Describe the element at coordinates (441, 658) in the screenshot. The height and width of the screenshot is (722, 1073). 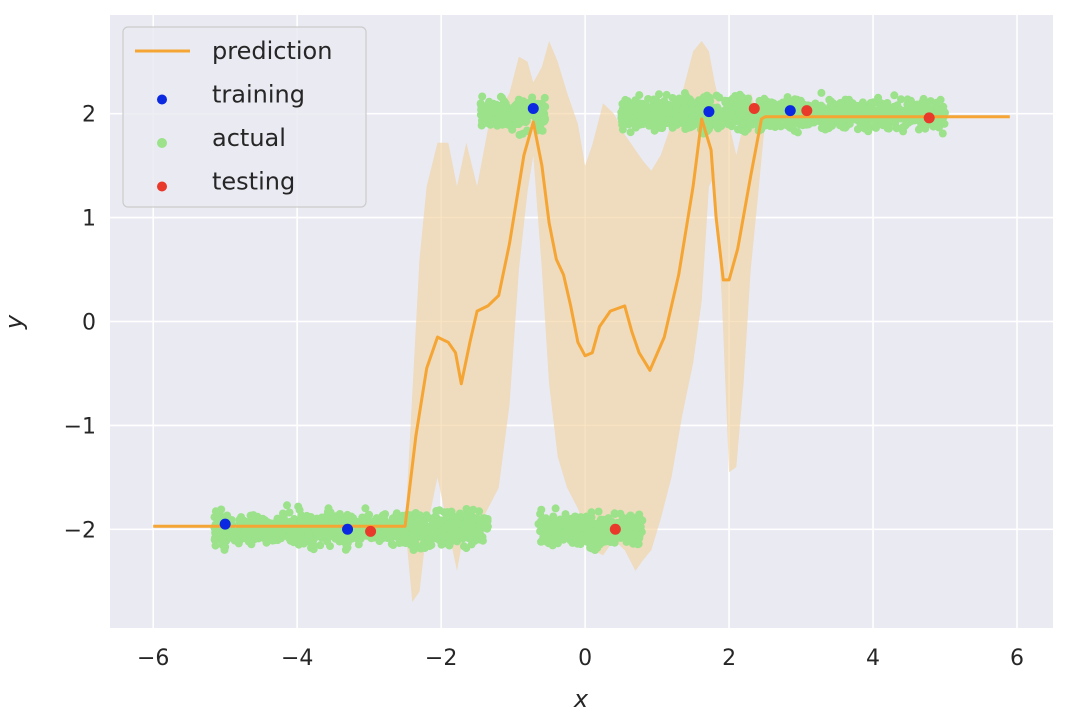
I see `x-tick-label: −2` at that location.